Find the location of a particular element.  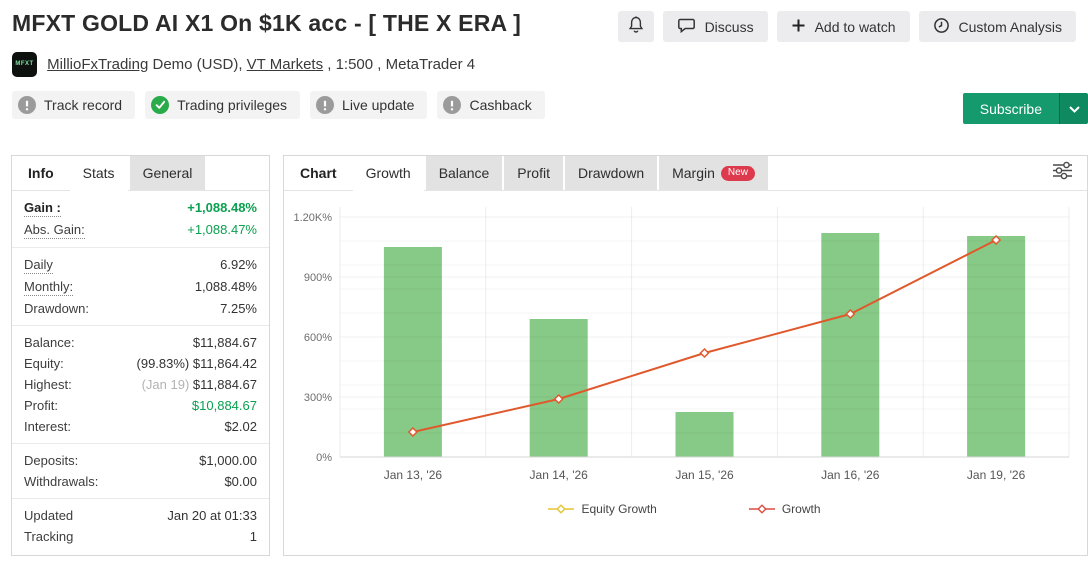

notifications-button is located at coordinates (635, 26).